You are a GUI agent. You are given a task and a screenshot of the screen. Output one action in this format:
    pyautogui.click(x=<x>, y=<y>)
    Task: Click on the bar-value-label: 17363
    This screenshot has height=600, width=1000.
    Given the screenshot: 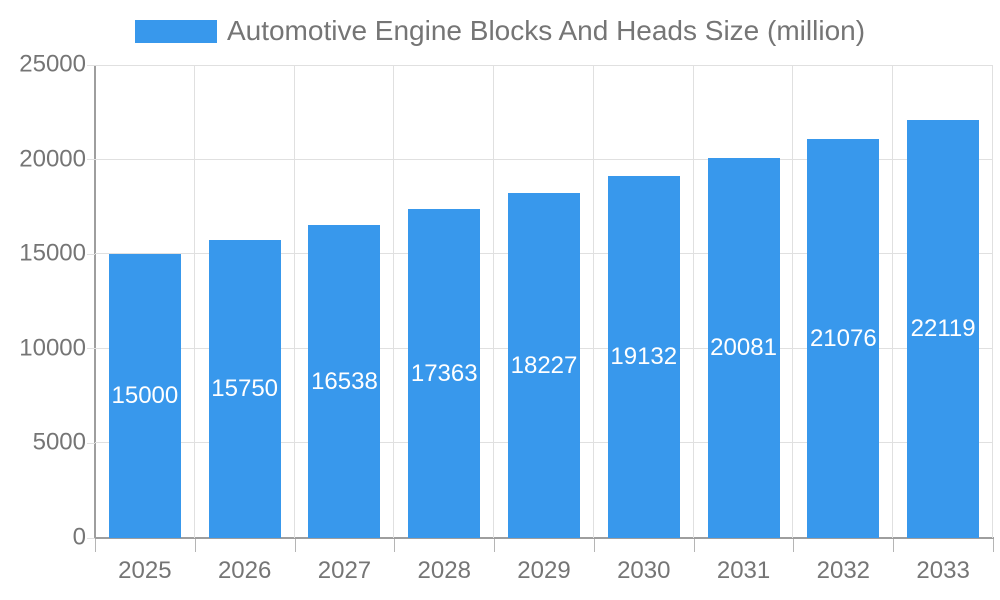 What is the action you would take?
    pyautogui.click(x=444, y=373)
    